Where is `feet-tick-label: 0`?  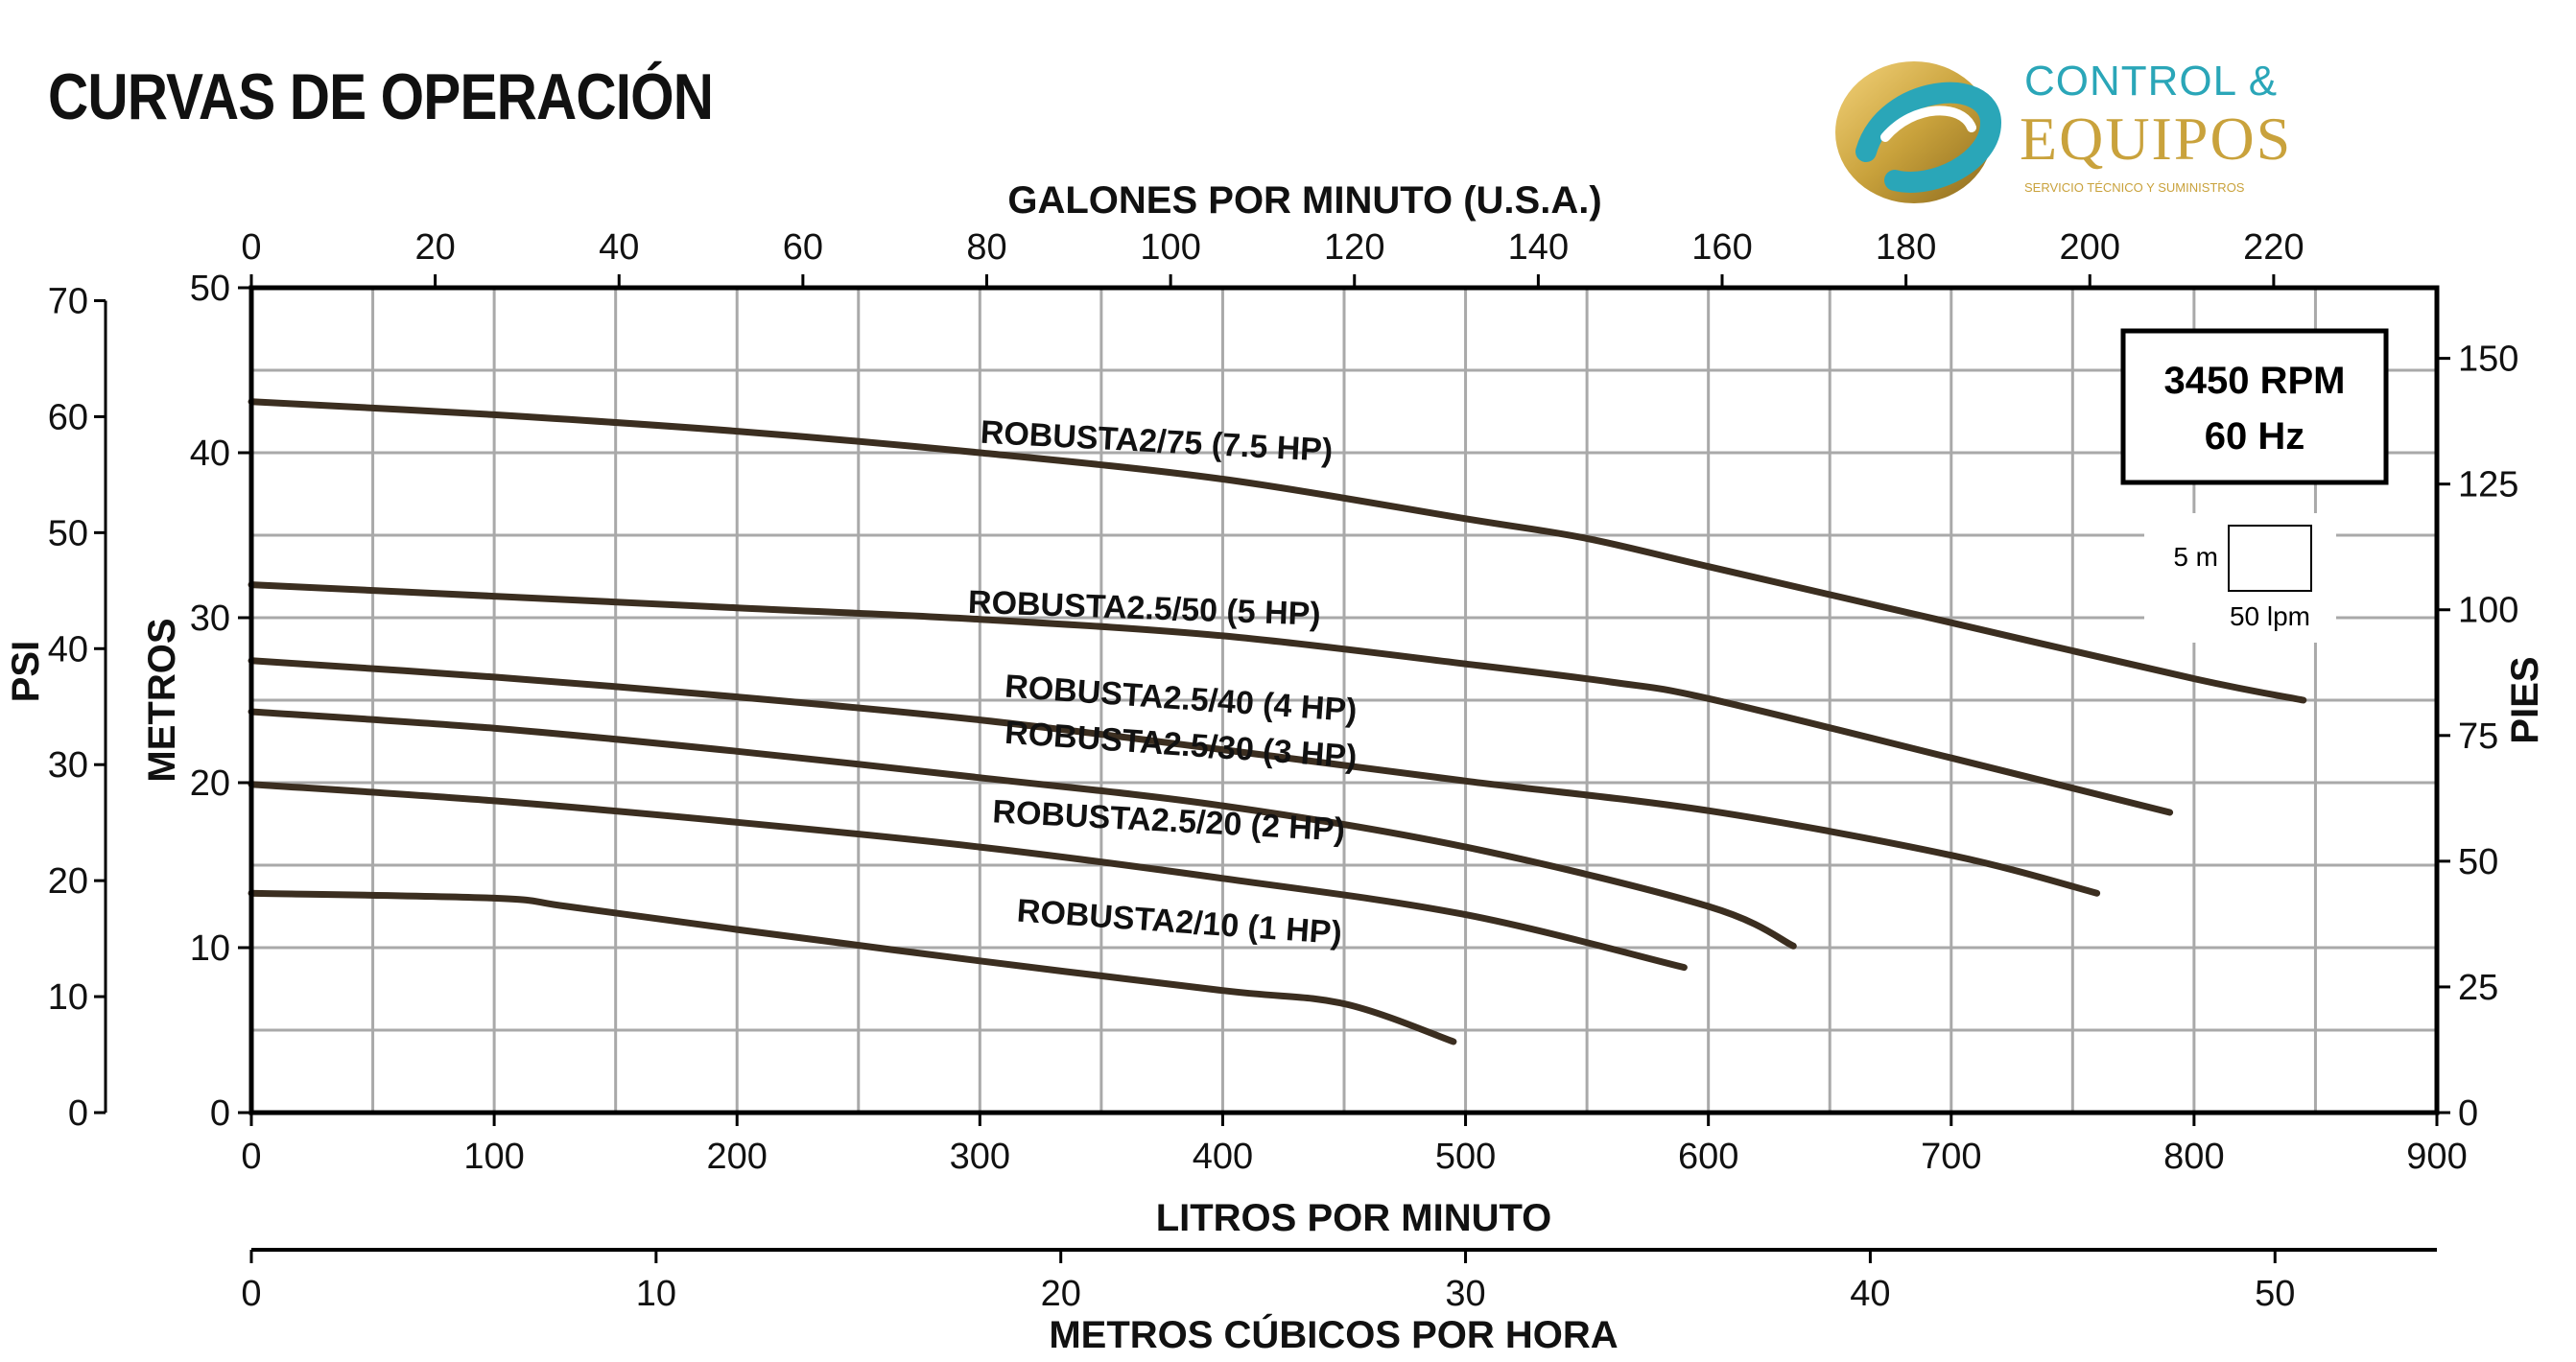
feet-tick-label: 0 is located at coordinates (2468, 1114).